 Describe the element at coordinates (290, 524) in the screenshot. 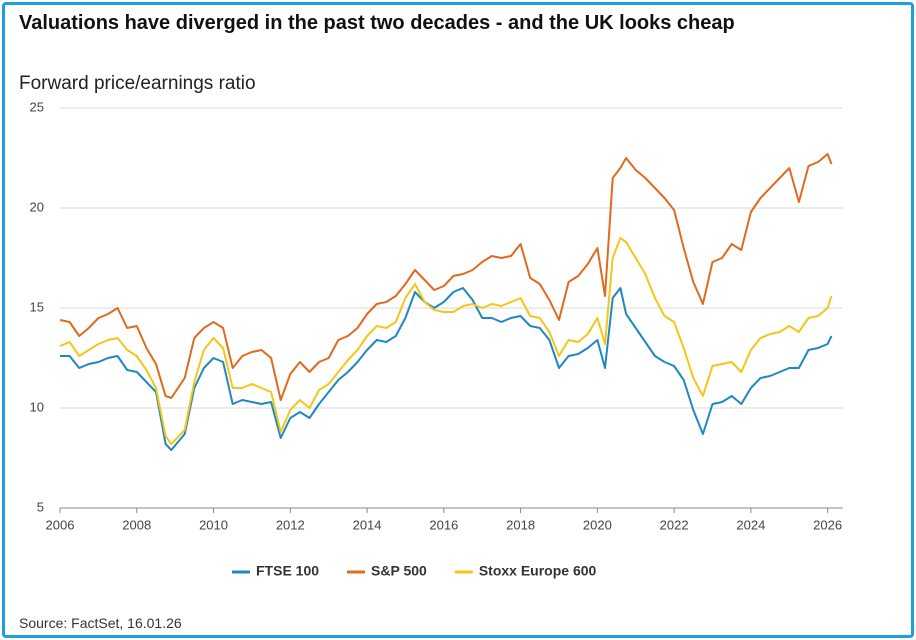

I see `x-tick-label: 2012` at that location.